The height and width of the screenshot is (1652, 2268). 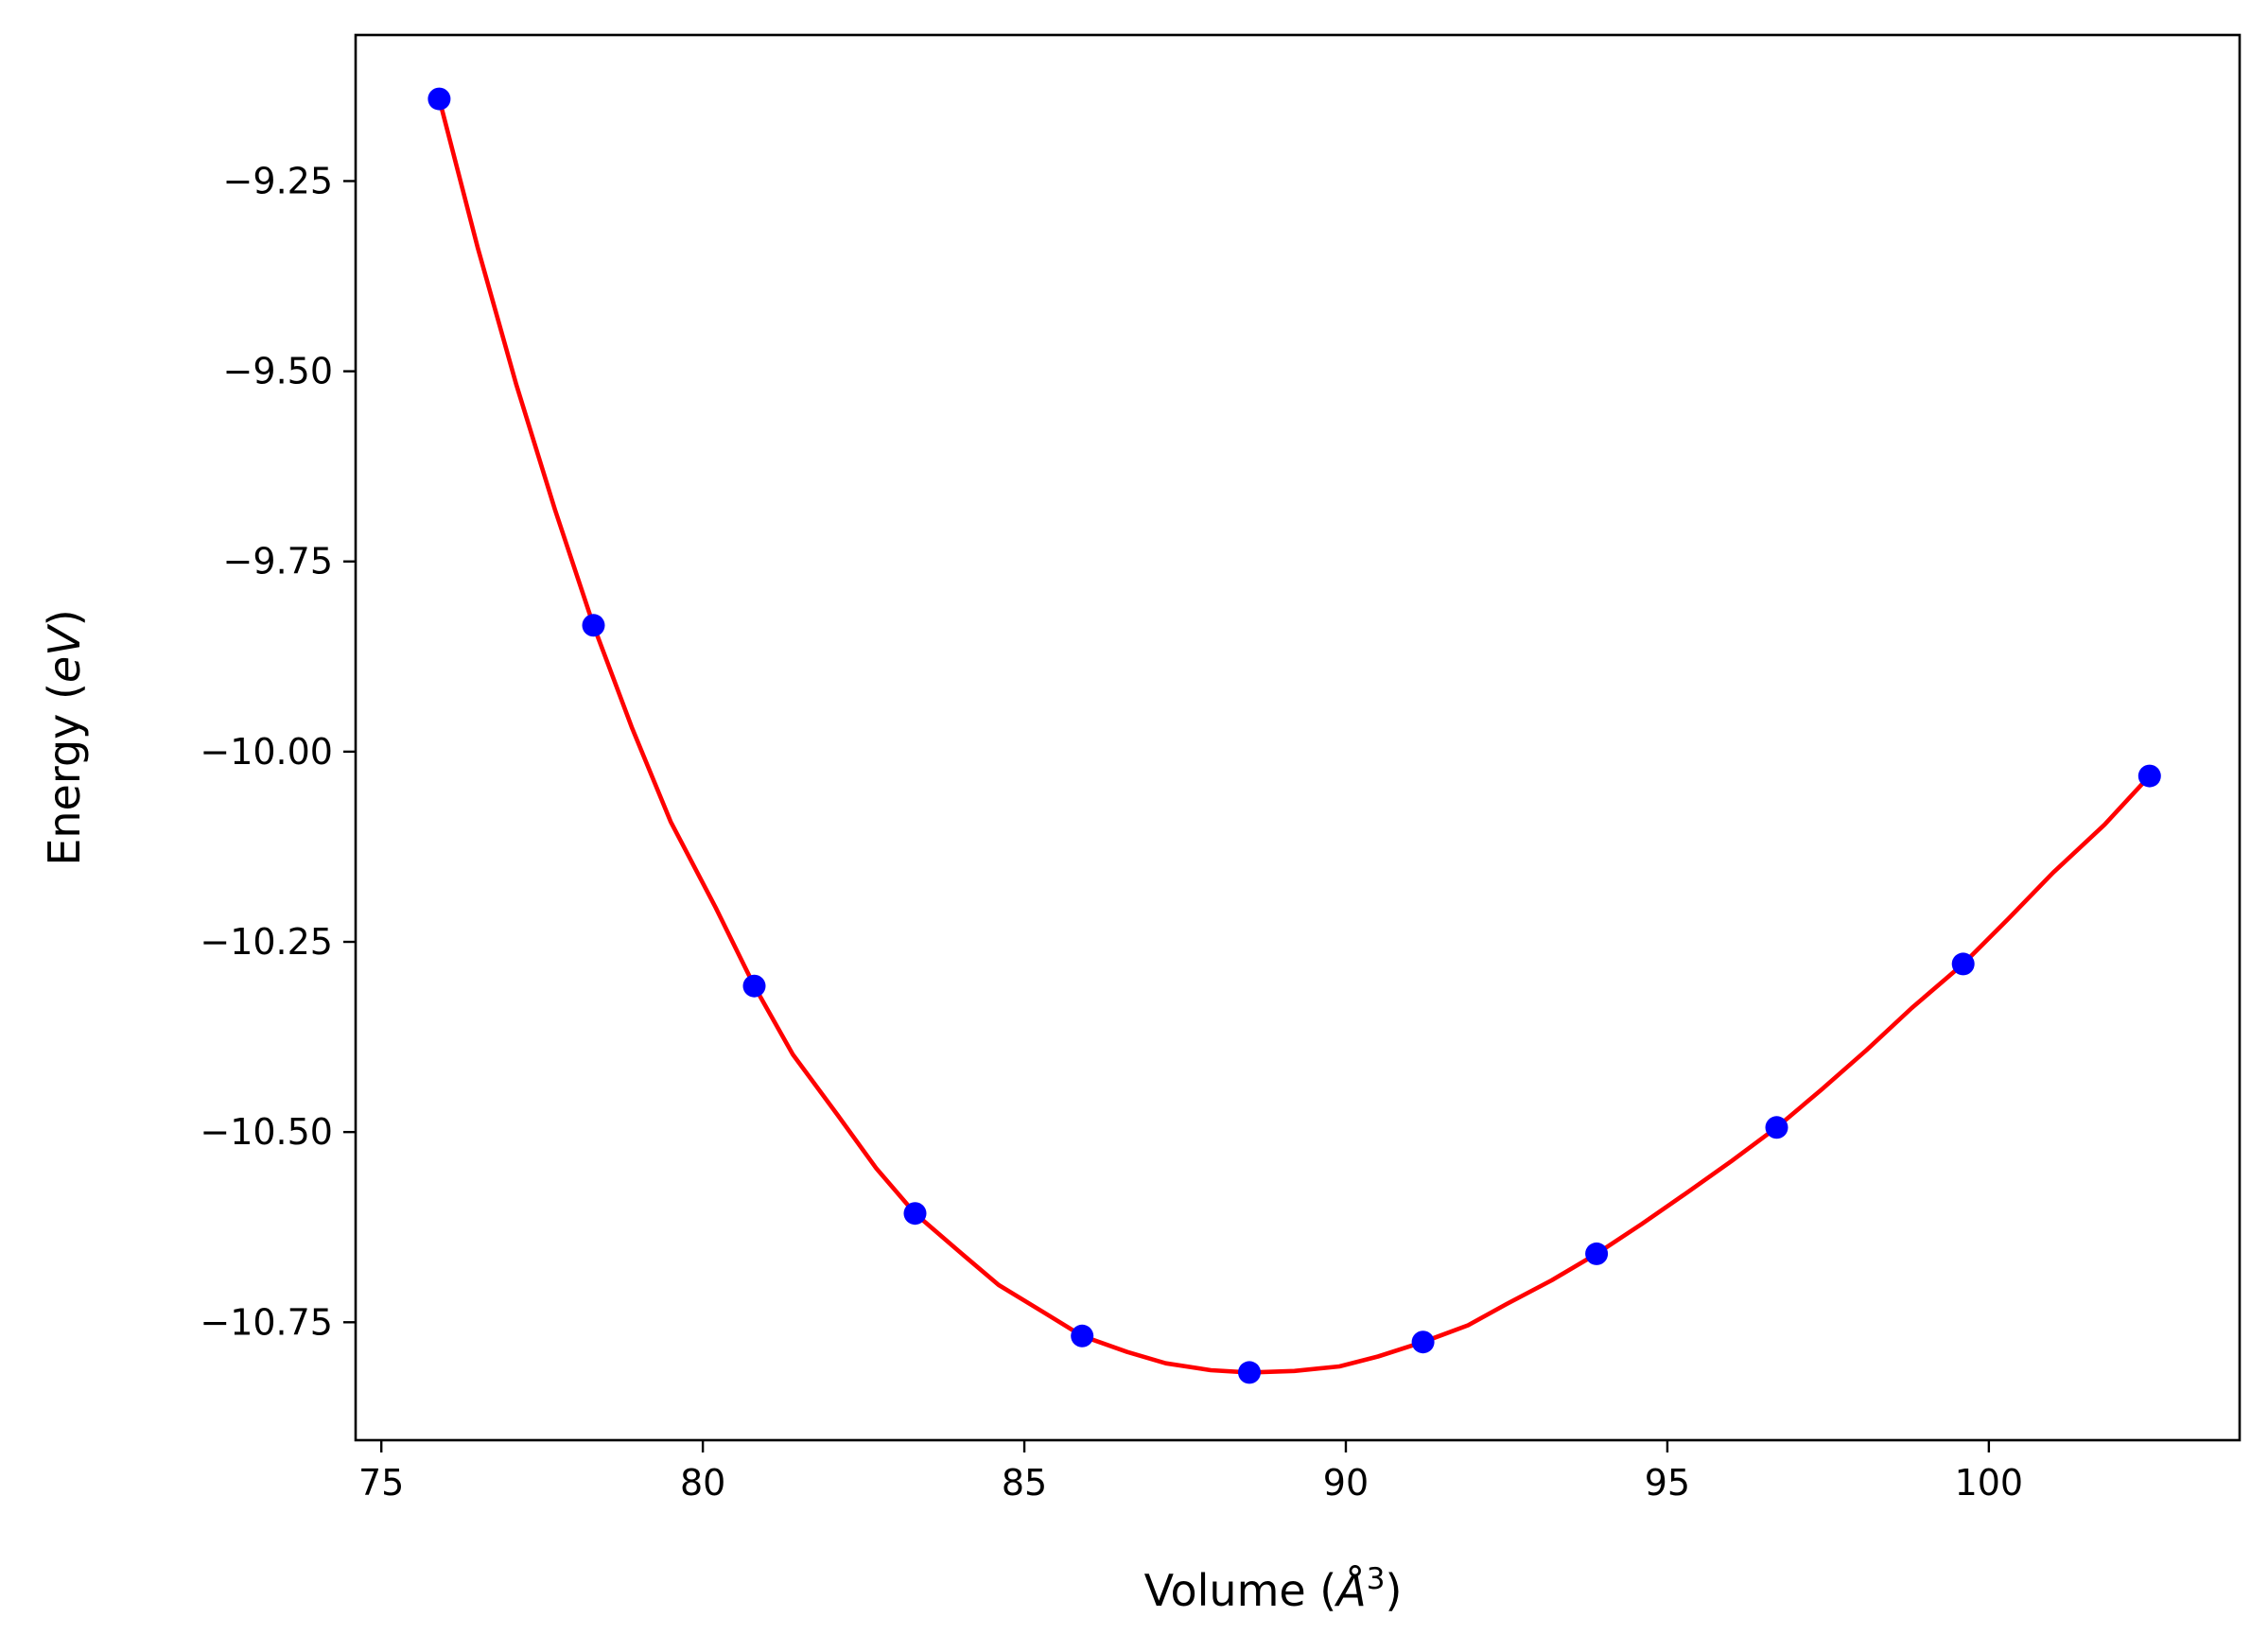 What do you see at coordinates (266, 1322) in the screenshot?
I see `y-tick-label: −10.75` at bounding box center [266, 1322].